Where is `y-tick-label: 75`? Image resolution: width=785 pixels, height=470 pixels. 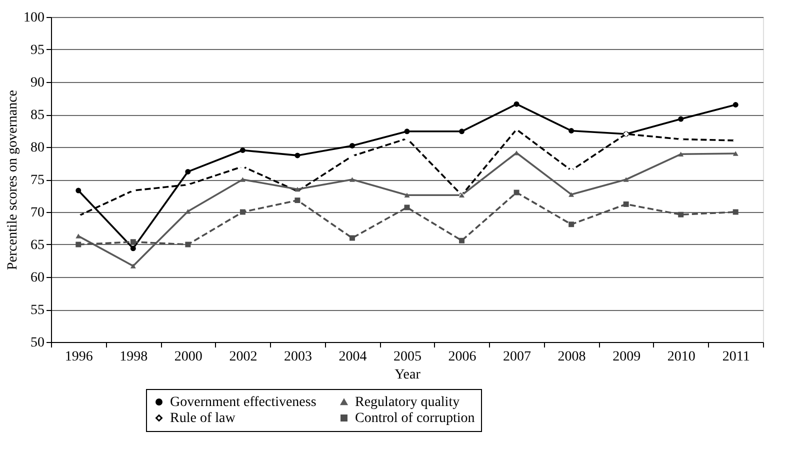
y-tick-label: 75 is located at coordinates (37, 180).